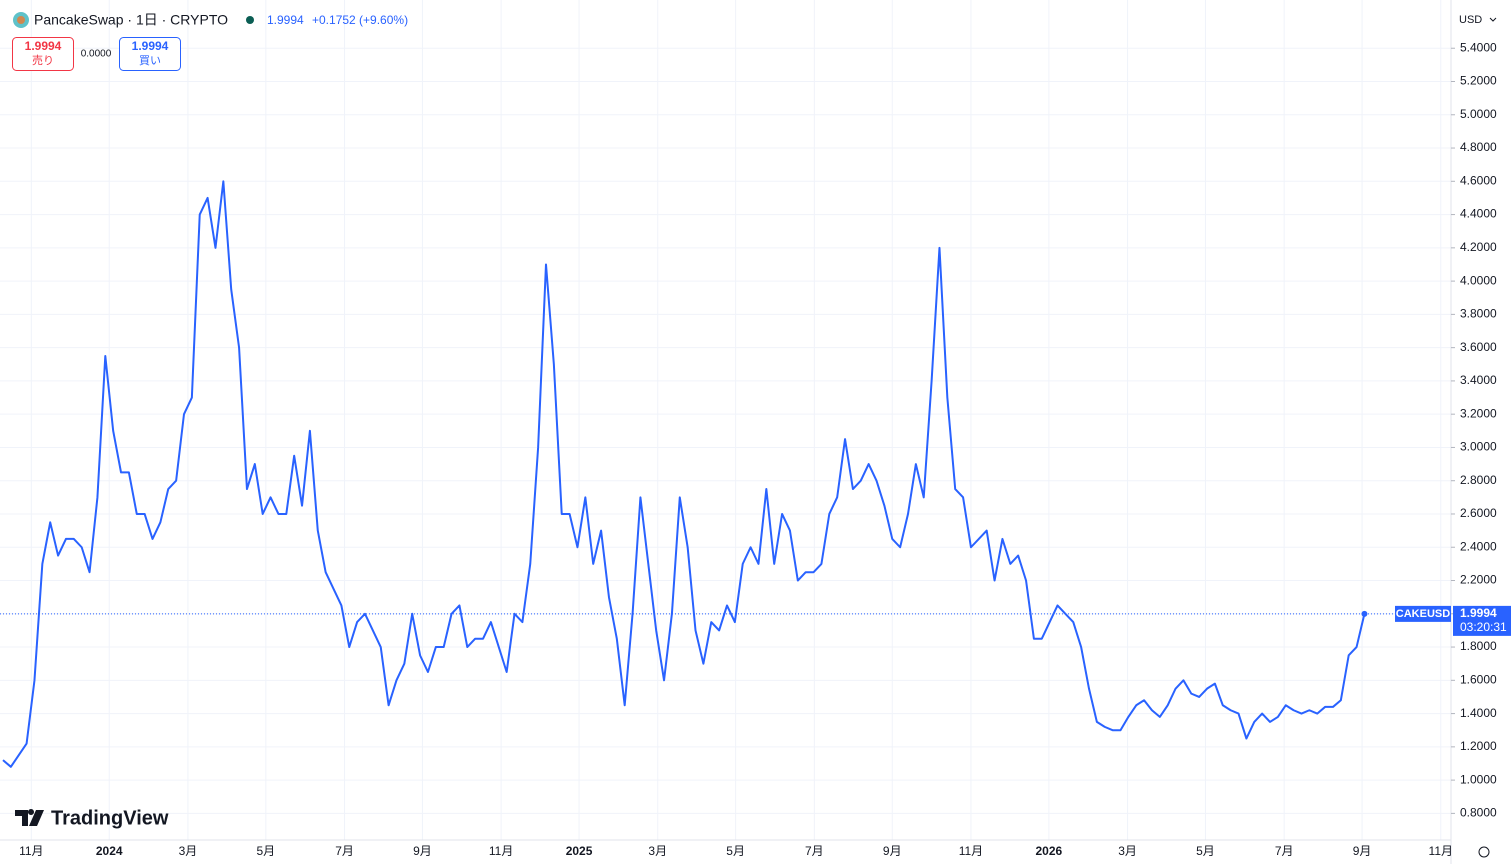 The image size is (1511, 864). What do you see at coordinates (96, 54) in the screenshot?
I see `spread: 0.0000` at bounding box center [96, 54].